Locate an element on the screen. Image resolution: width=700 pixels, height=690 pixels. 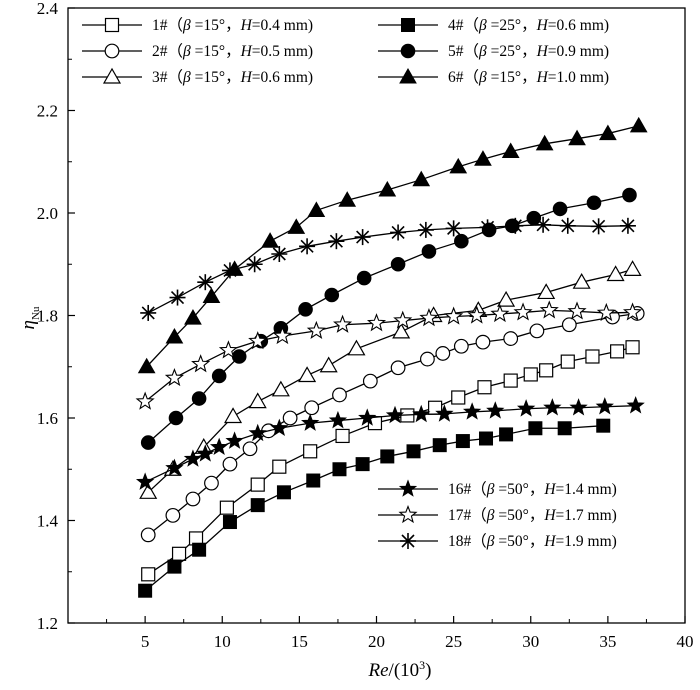
legend-beta-value: =50°， is located at coordinates (520, 515).